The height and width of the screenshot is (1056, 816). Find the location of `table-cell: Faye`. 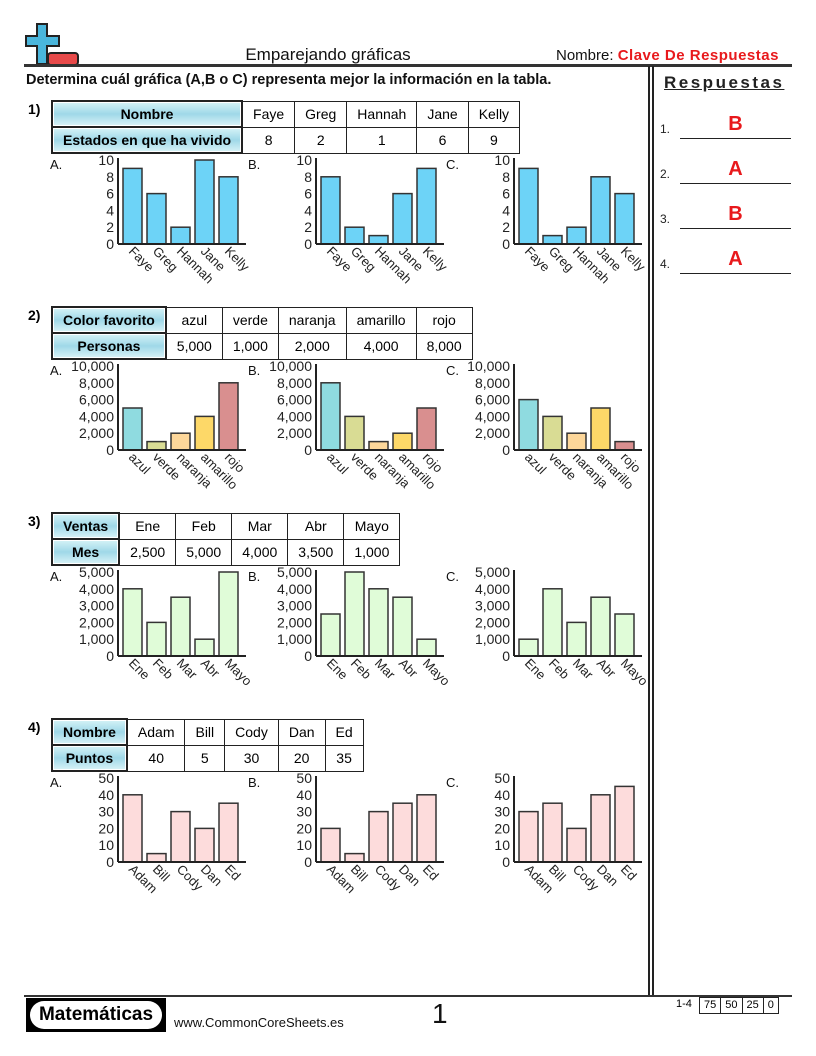

table-cell: Faye is located at coordinates (268, 114).